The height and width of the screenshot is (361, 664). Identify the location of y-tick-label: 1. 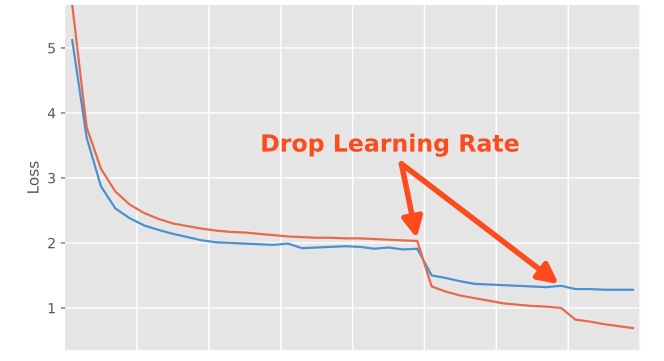
(51, 308).